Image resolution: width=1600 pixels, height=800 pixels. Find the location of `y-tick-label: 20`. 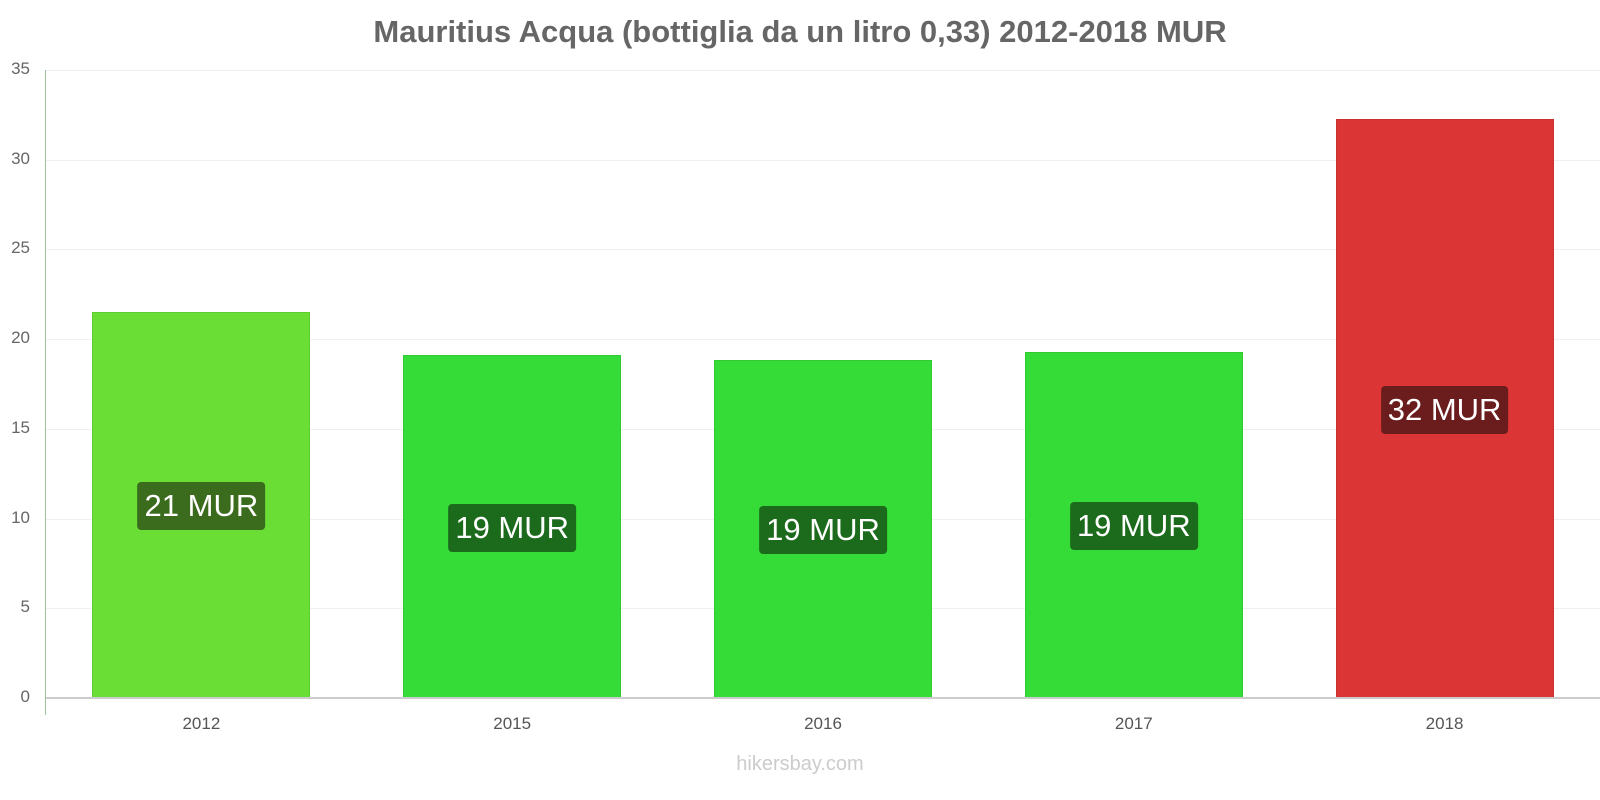

y-tick-label: 20 is located at coordinates (20, 338).